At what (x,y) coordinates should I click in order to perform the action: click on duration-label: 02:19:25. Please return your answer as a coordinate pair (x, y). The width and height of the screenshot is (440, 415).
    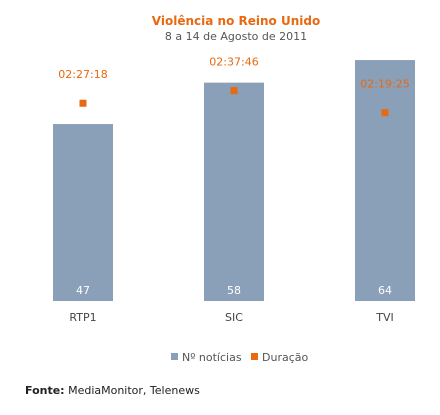
    Looking at the image, I should click on (384, 84).